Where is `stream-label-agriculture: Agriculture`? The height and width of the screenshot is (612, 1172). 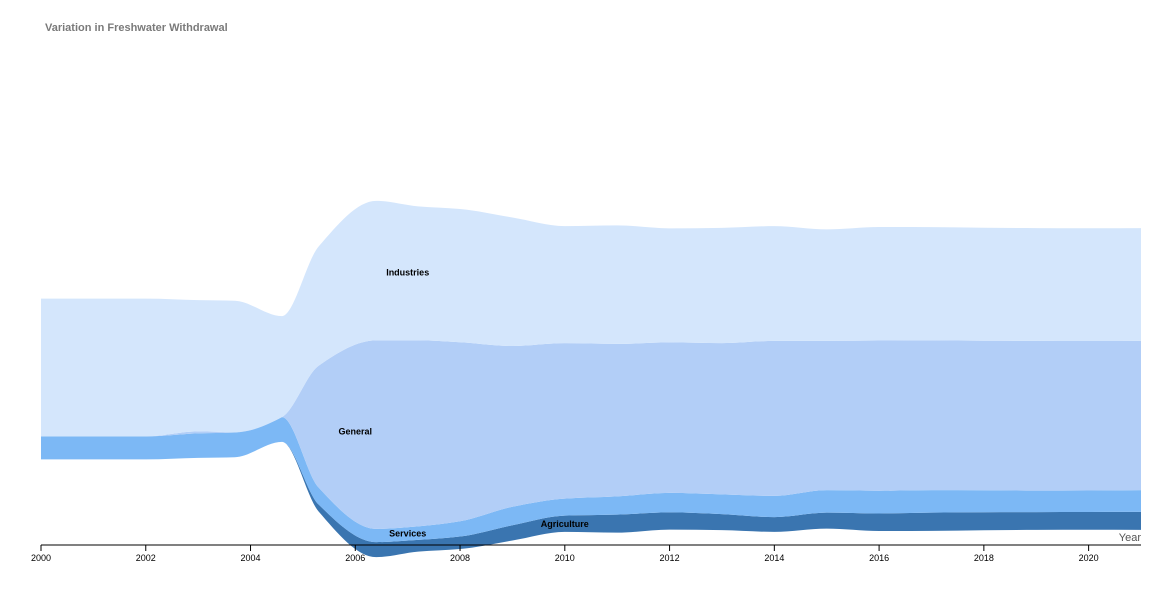
stream-label-agriculture: Agriculture is located at coordinates (565, 524).